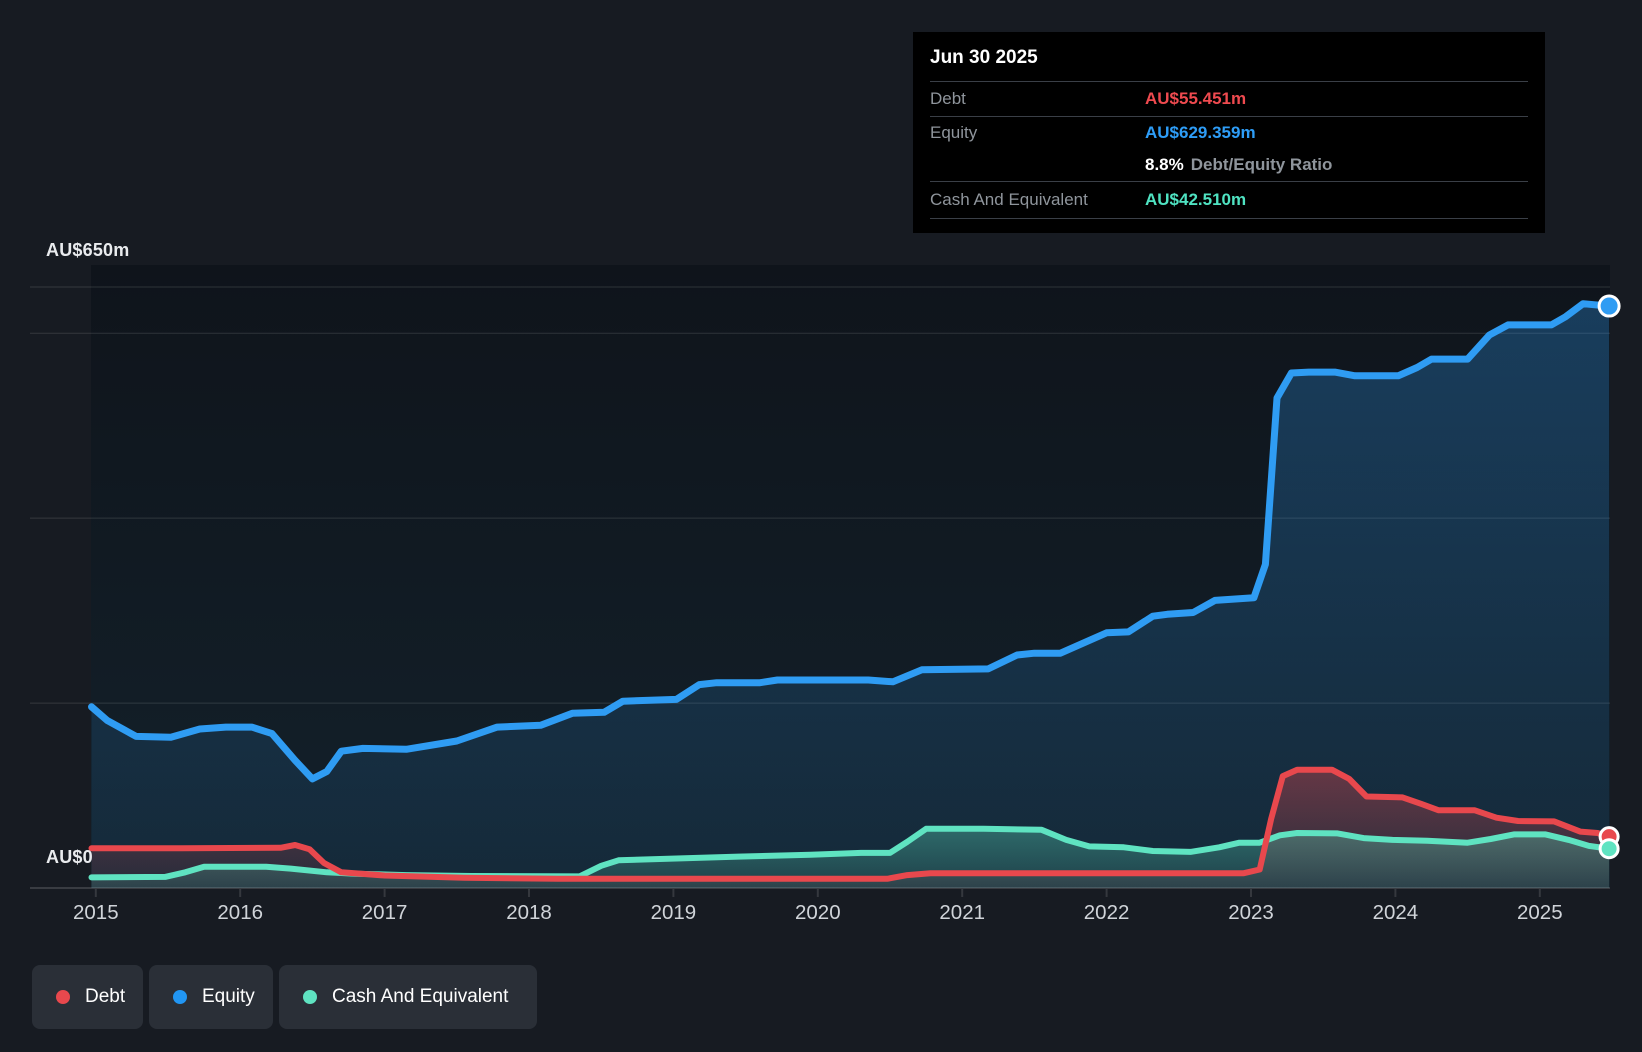  I want to click on tooltip-cash-value: AU$42.510m, so click(1196, 199).